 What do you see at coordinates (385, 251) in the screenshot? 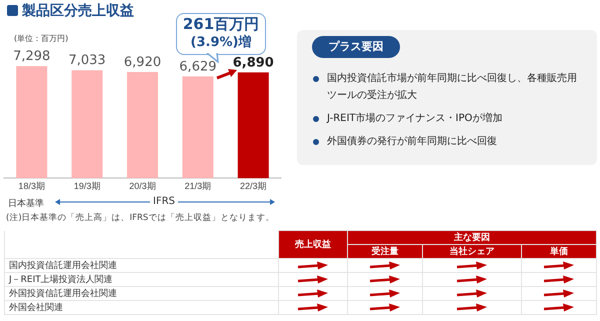
I see `text: 受注量` at bounding box center [385, 251].